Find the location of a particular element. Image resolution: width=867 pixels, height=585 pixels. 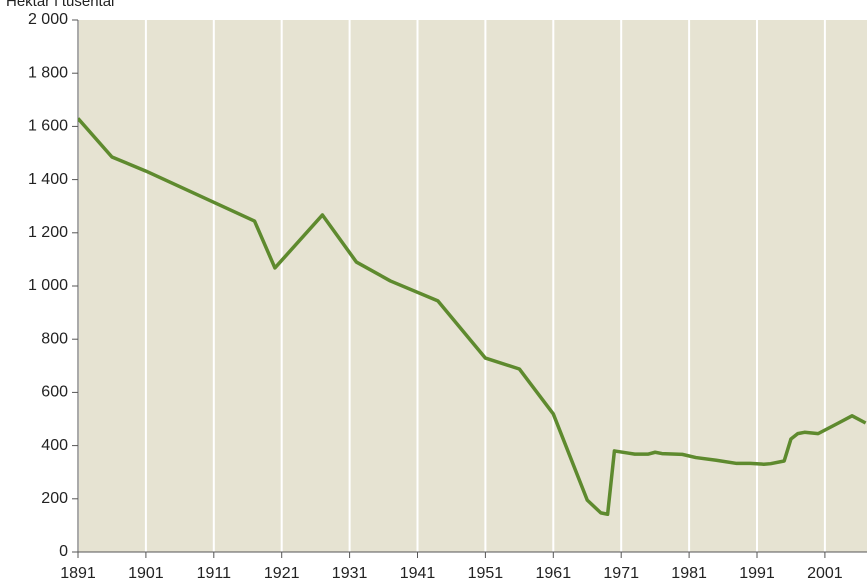

x-tick-label: 1931 is located at coordinates (350, 573).